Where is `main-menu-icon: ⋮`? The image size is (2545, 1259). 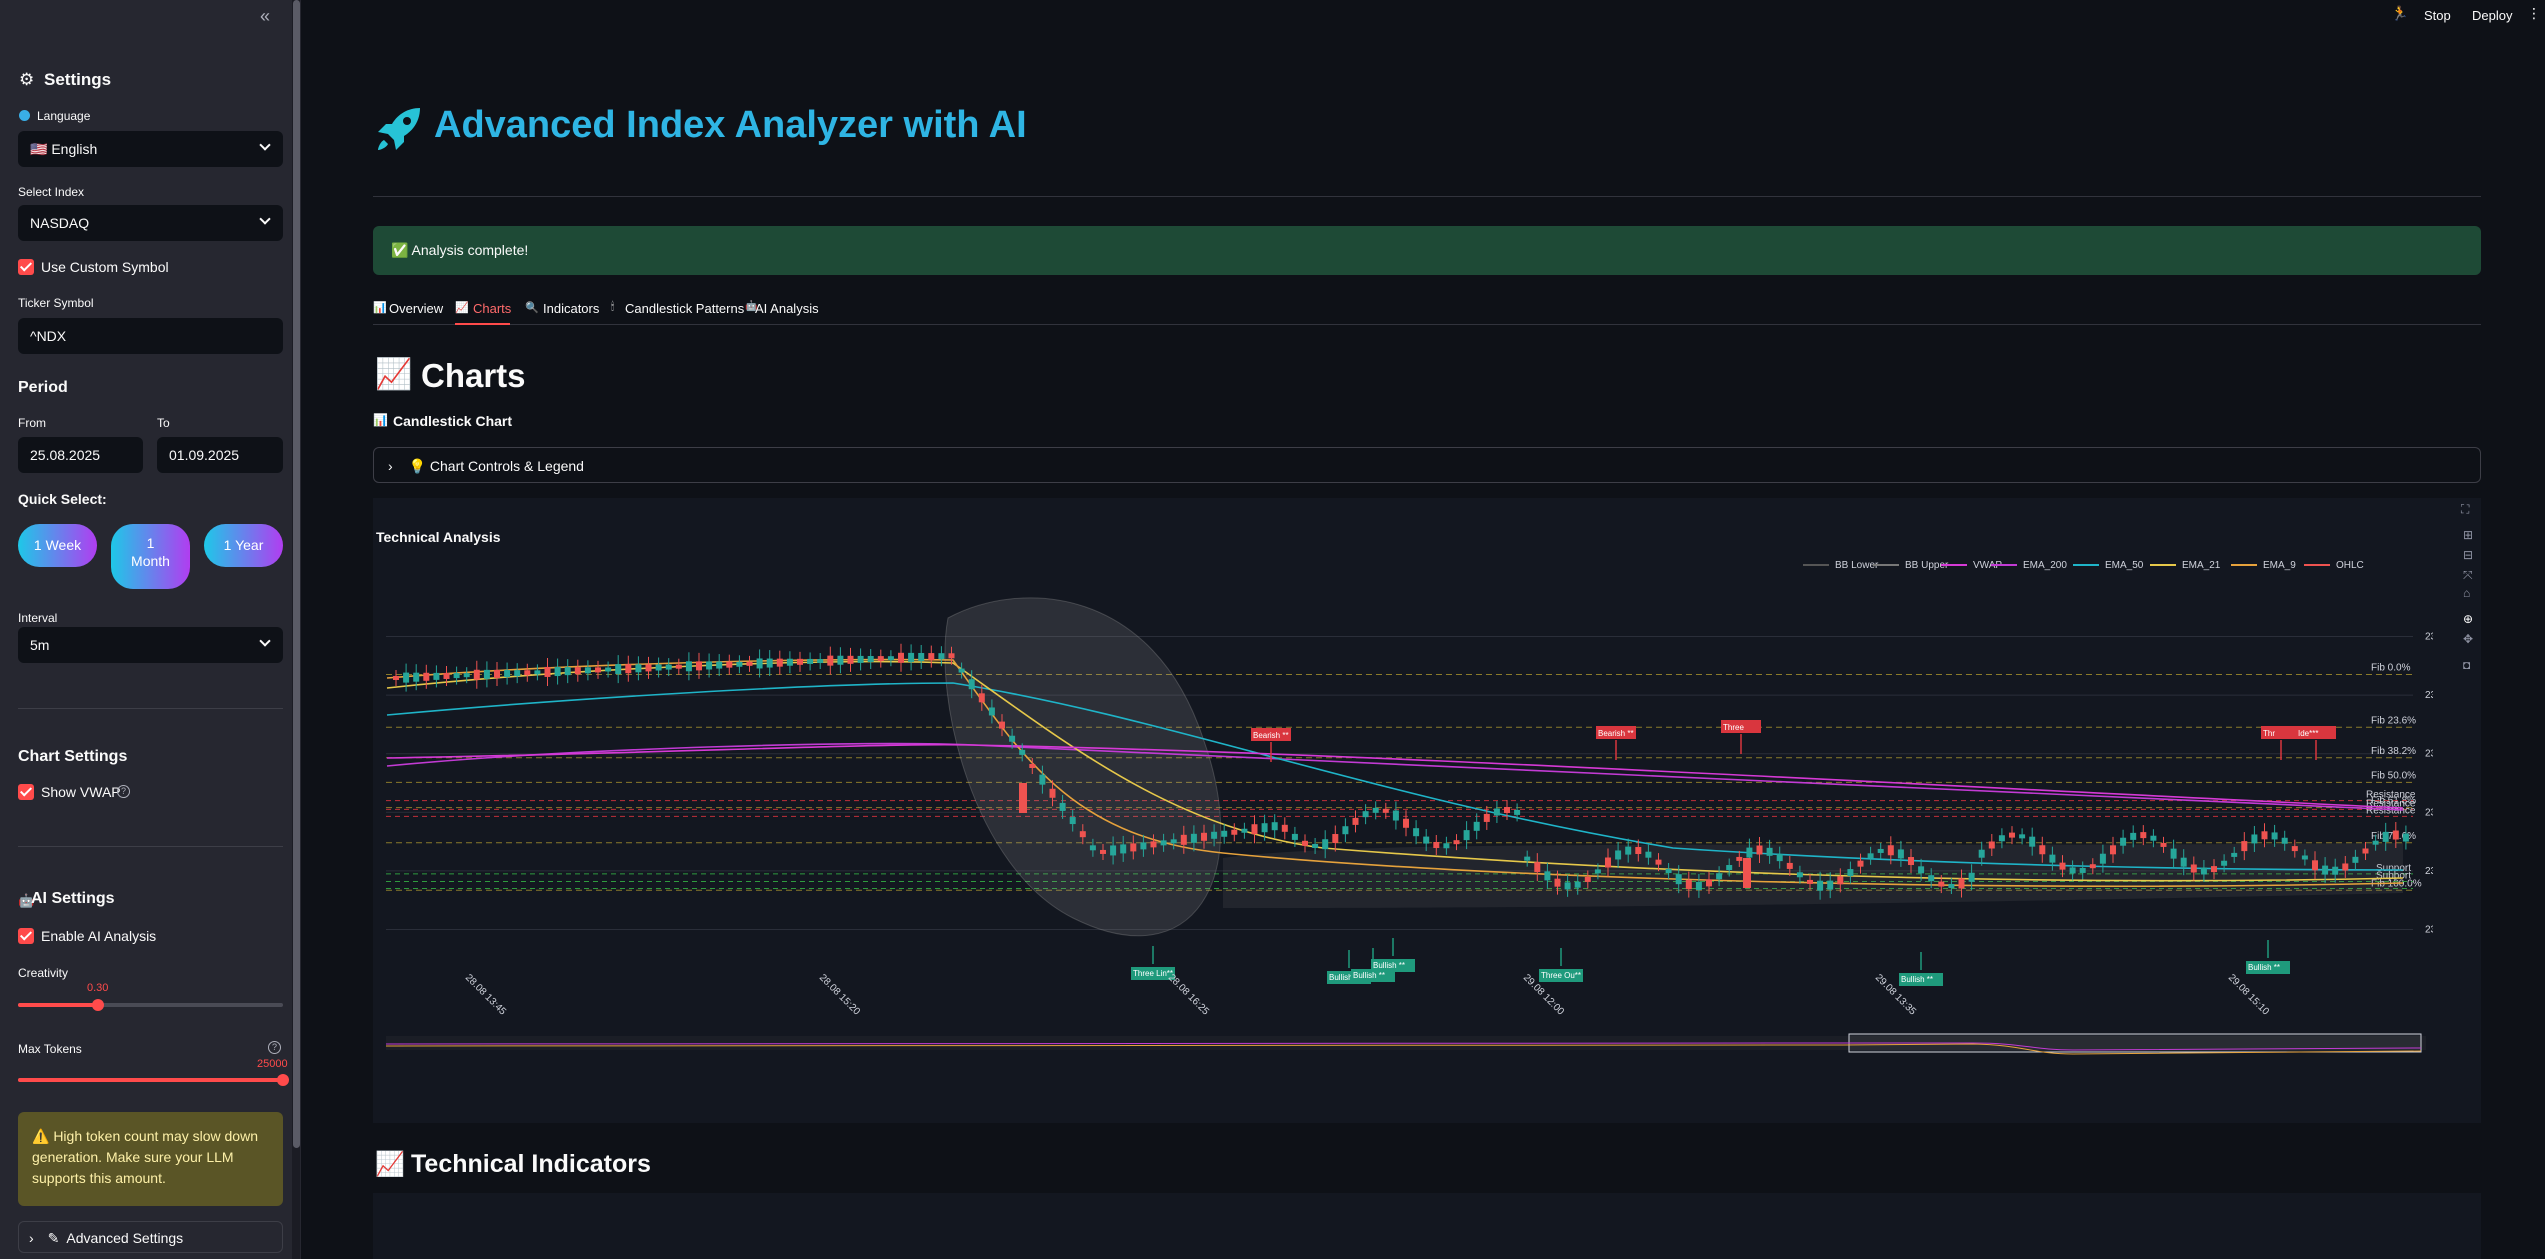 main-menu-icon: ⋮ is located at coordinates (2534, 13).